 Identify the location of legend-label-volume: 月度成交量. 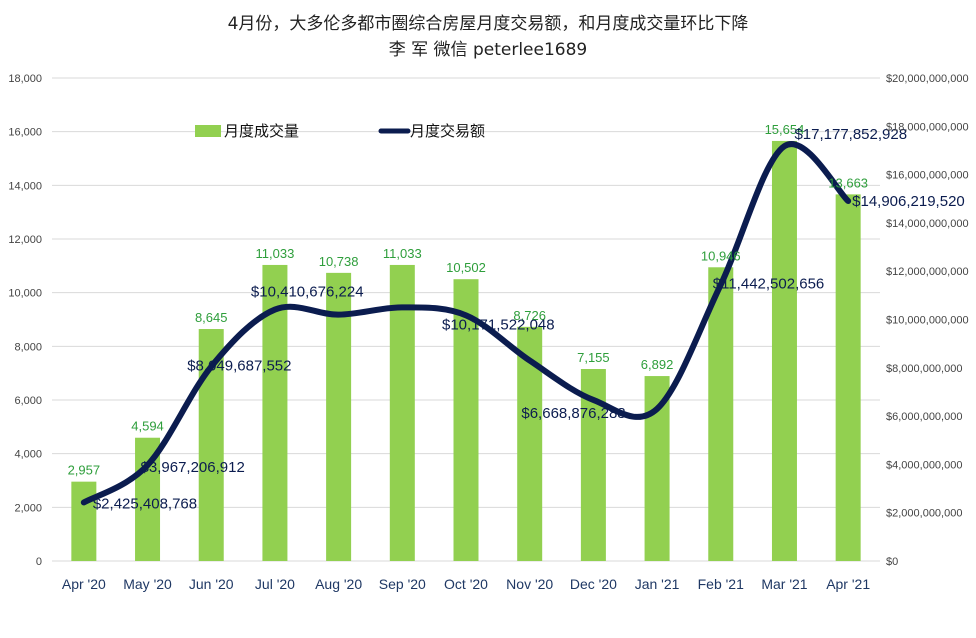
(261, 131).